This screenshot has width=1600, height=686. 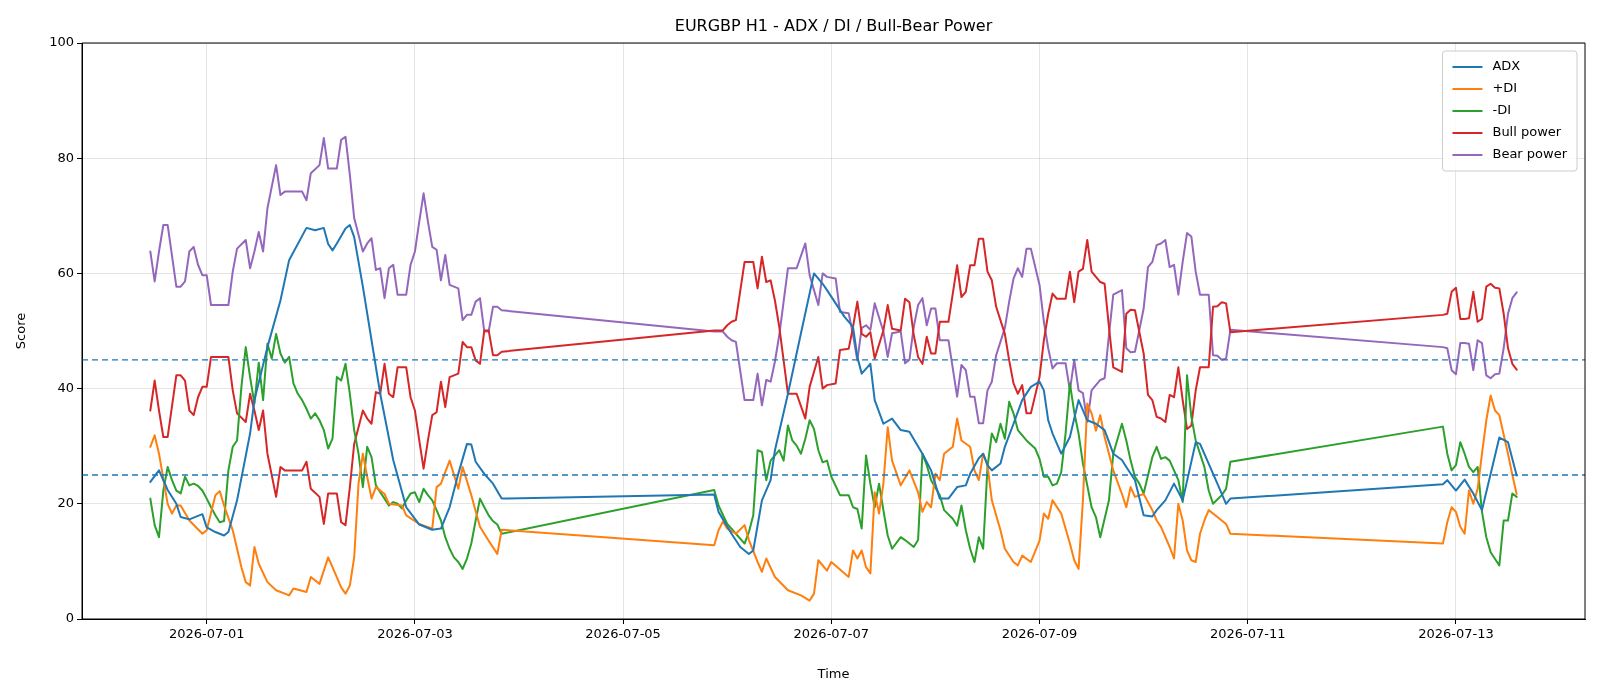 What do you see at coordinates (623, 634) in the screenshot?
I see `x-tick-label: 2026-07-05` at bounding box center [623, 634].